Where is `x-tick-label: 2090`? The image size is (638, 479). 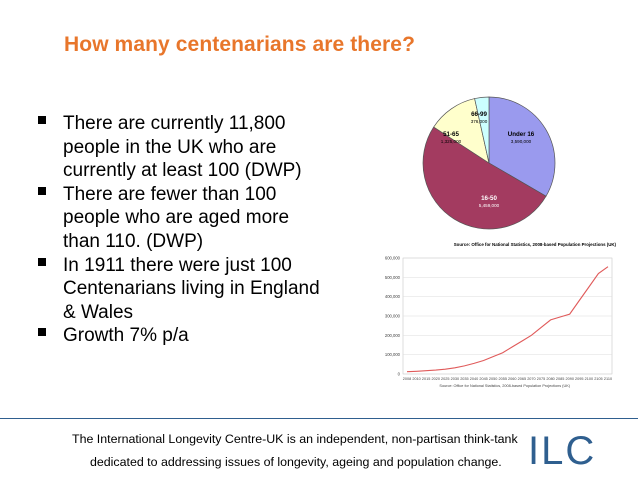 x-tick-label: 2090 is located at coordinates (569, 379).